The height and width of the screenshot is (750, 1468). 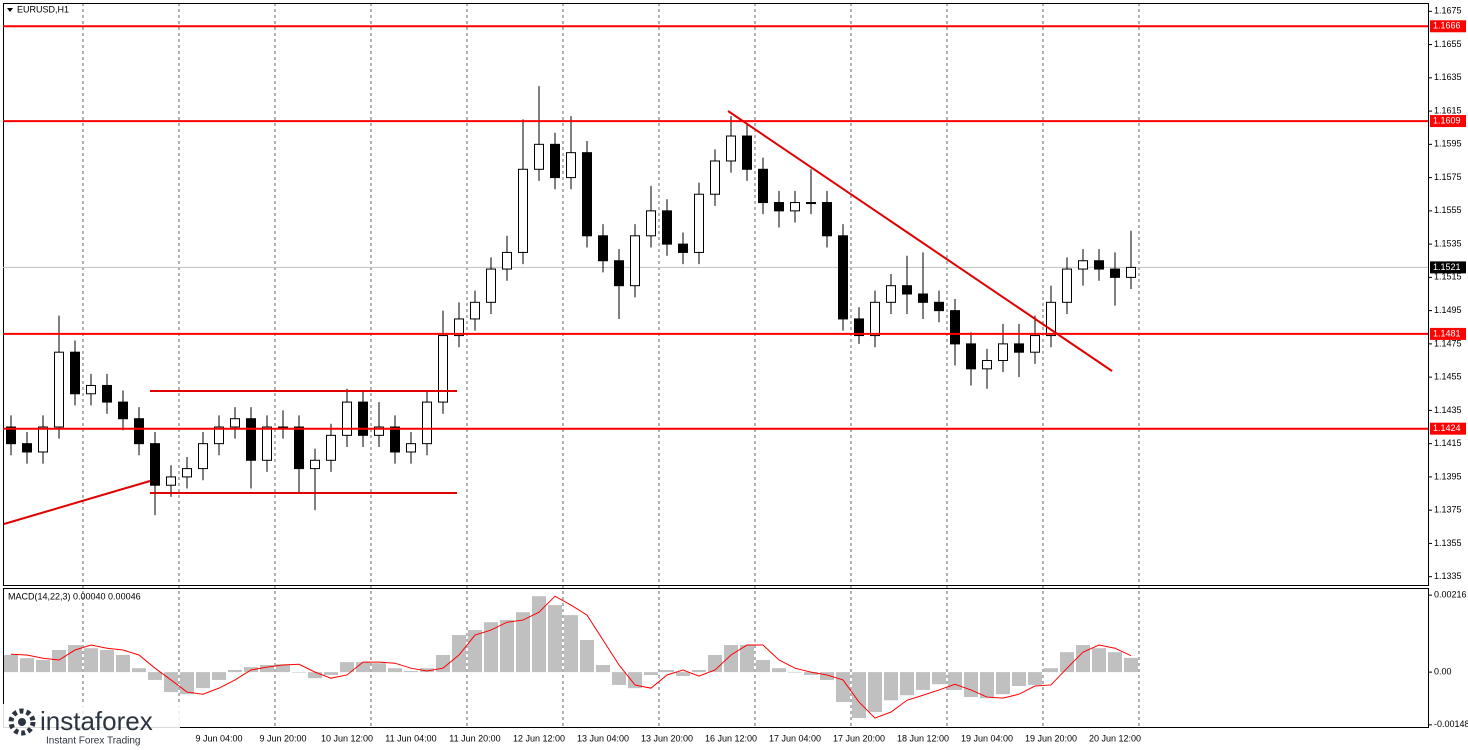 What do you see at coordinates (1448, 210) in the screenshot?
I see `y-tick-label: 1.1555` at bounding box center [1448, 210].